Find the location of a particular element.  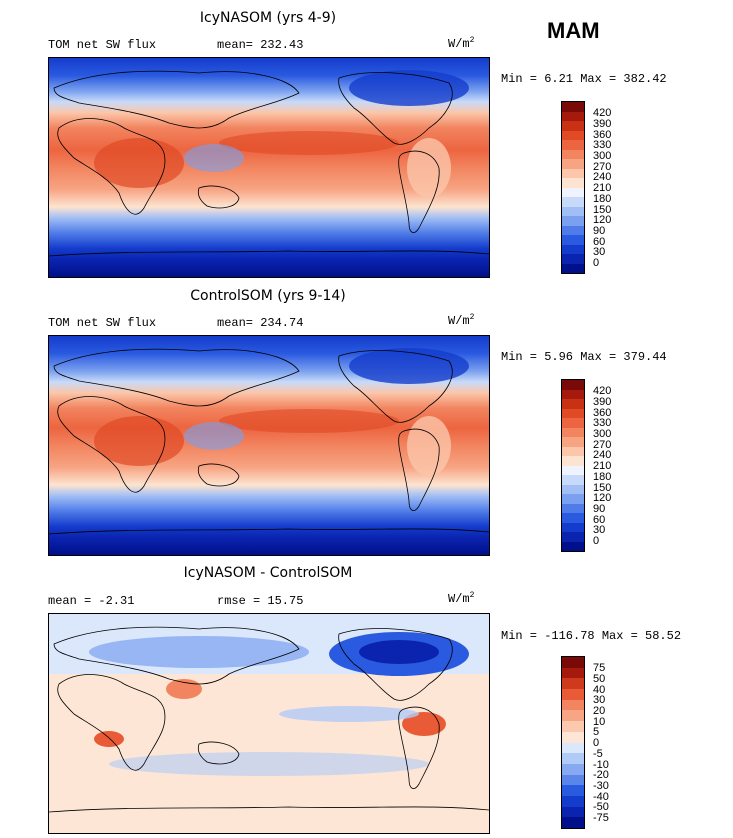

panel1-colorbar-tick-label: 330 is located at coordinates (602, 145).